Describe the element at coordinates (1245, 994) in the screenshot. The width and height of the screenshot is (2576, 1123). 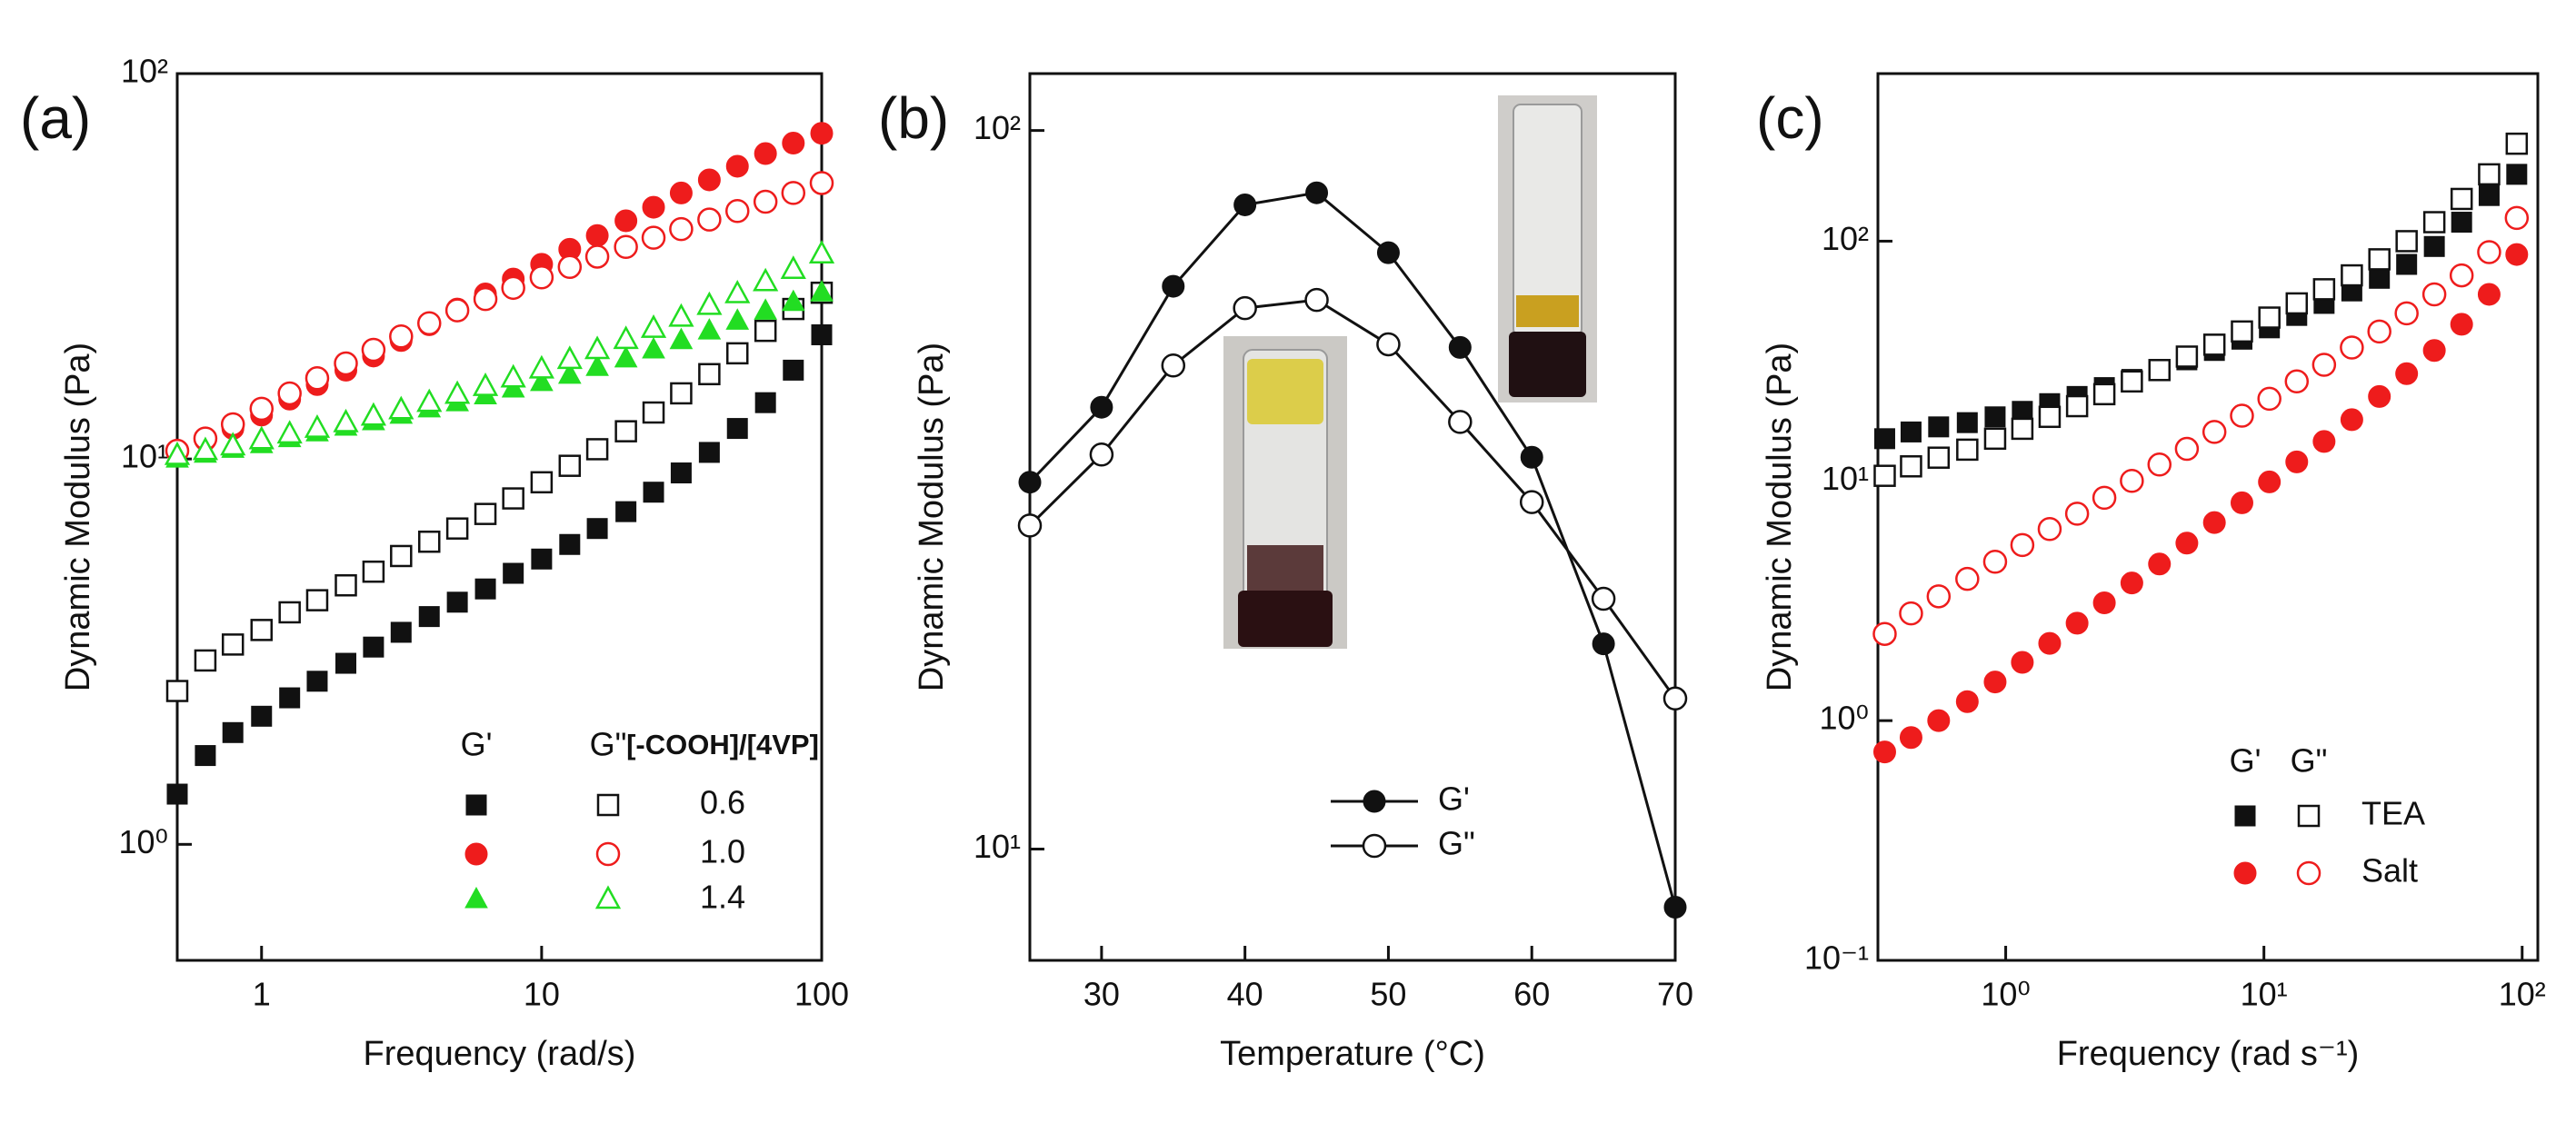
I see `x-tick-label: 40` at that location.